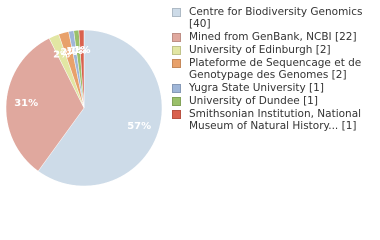 This screenshot has width=380, height=240. I want to click on legend-label: Mined from GenBank, NCBI [22], so click(273, 37).